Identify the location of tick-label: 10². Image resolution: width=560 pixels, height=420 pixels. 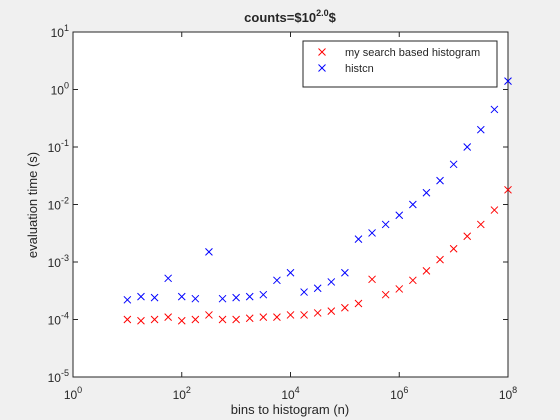
(182, 393).